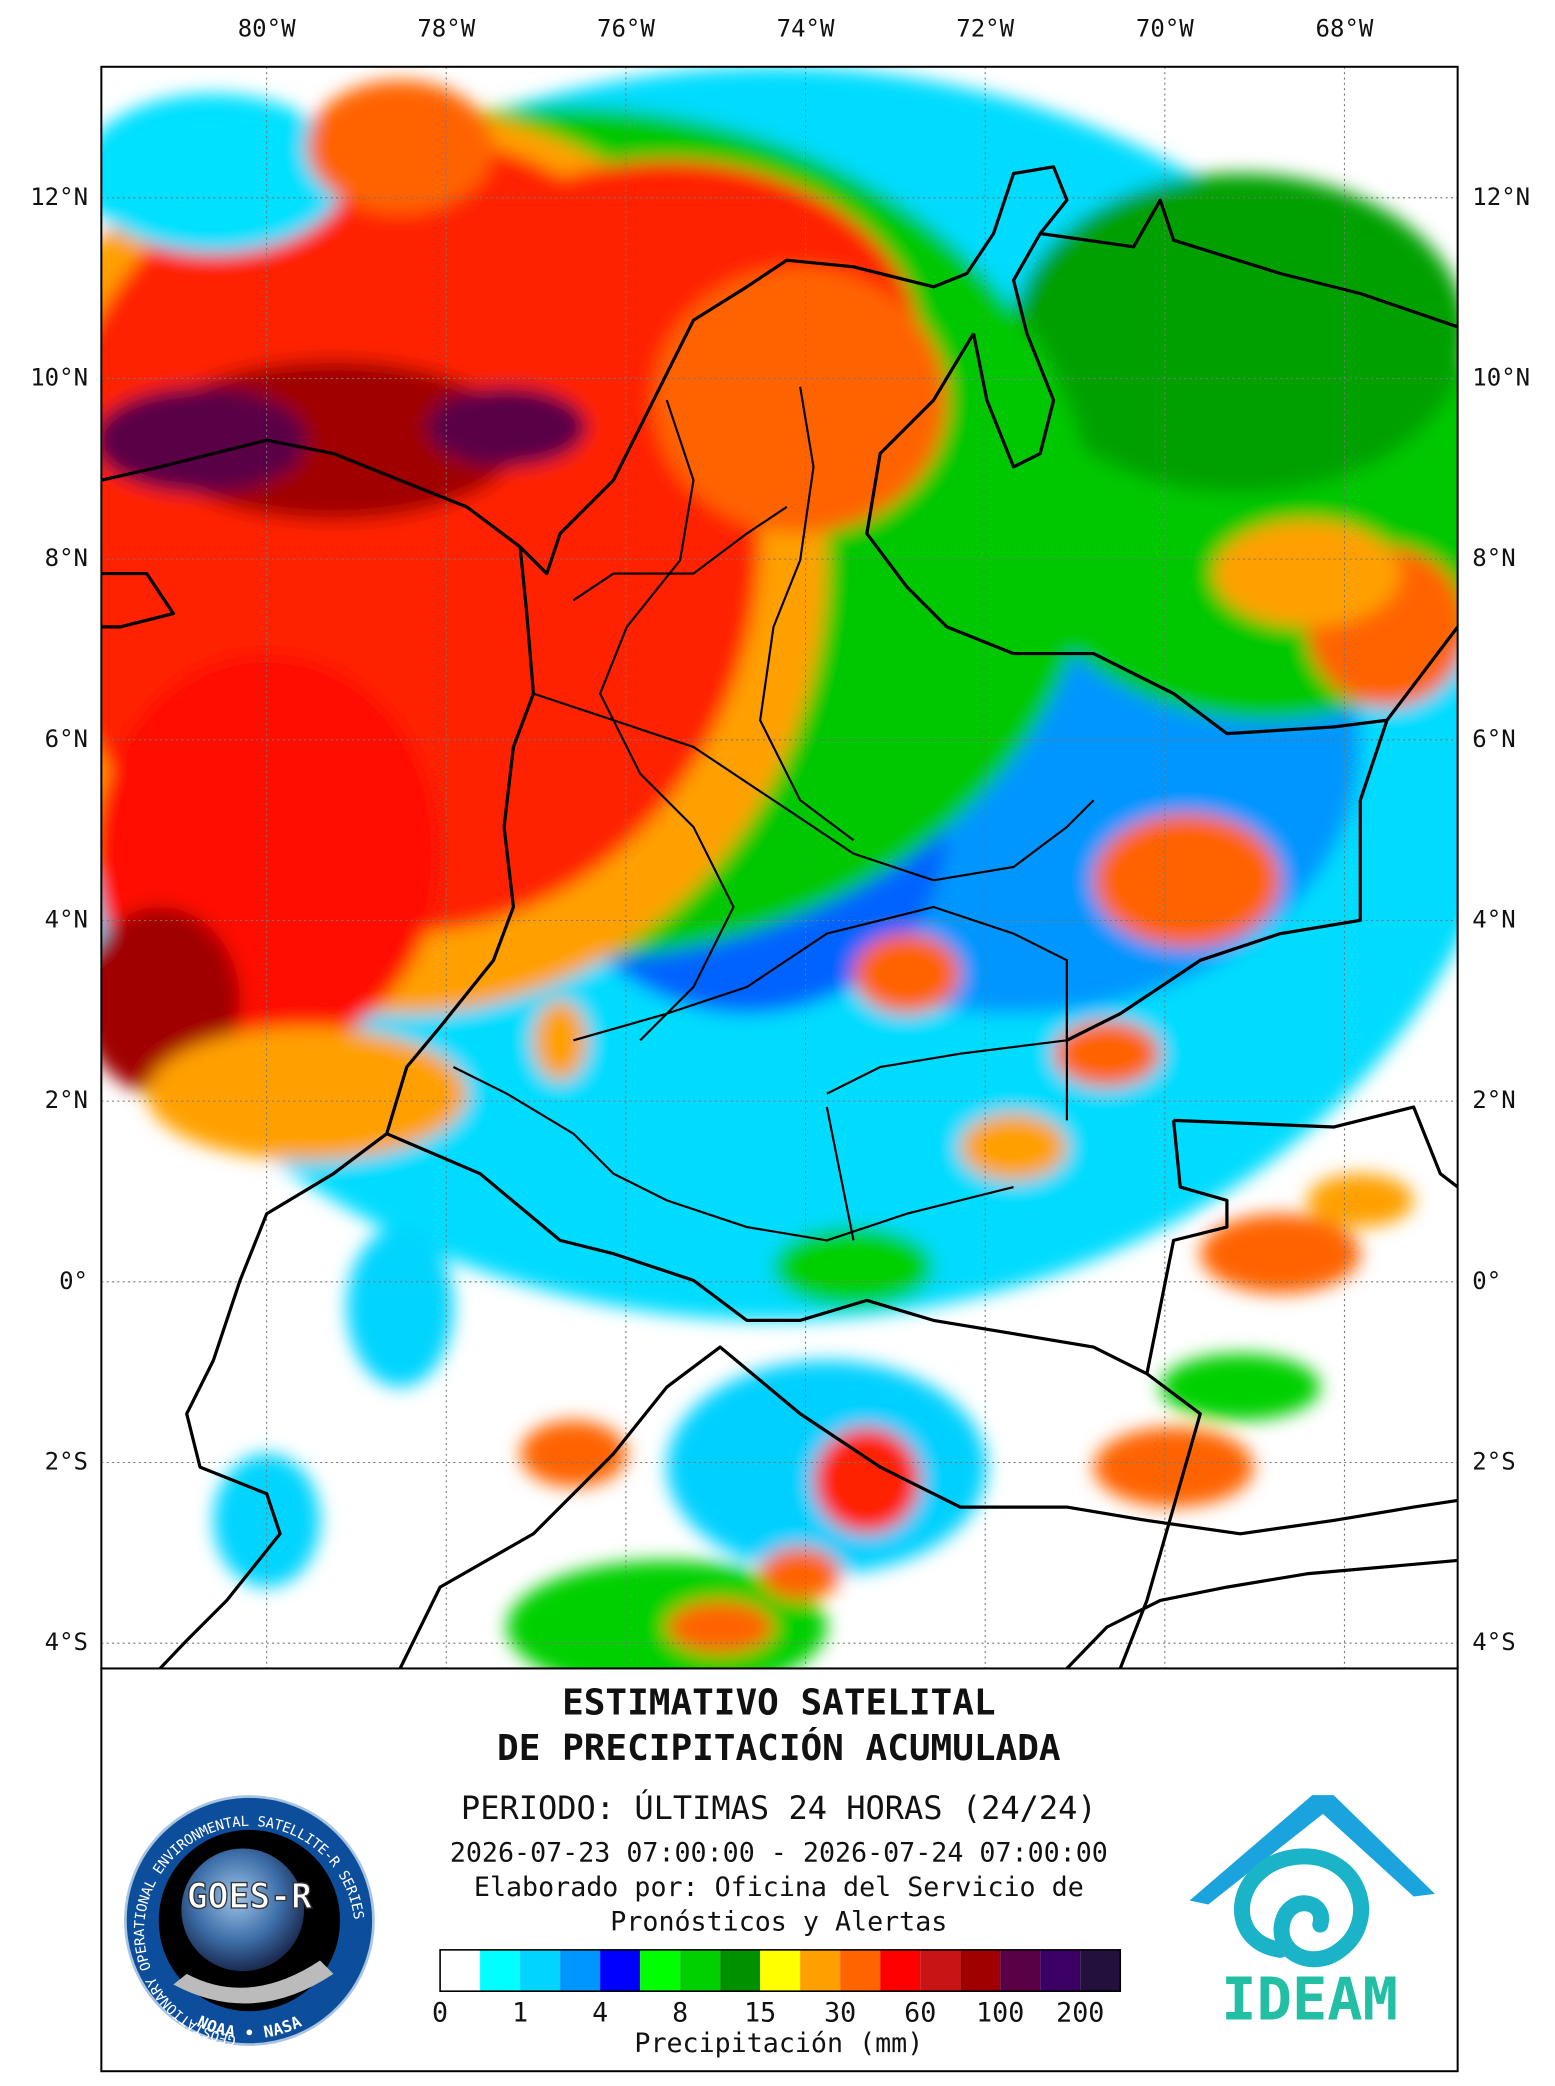 This screenshot has width=1555, height=2086. What do you see at coordinates (1312, 1850) in the screenshot?
I see `logo-roof` at bounding box center [1312, 1850].